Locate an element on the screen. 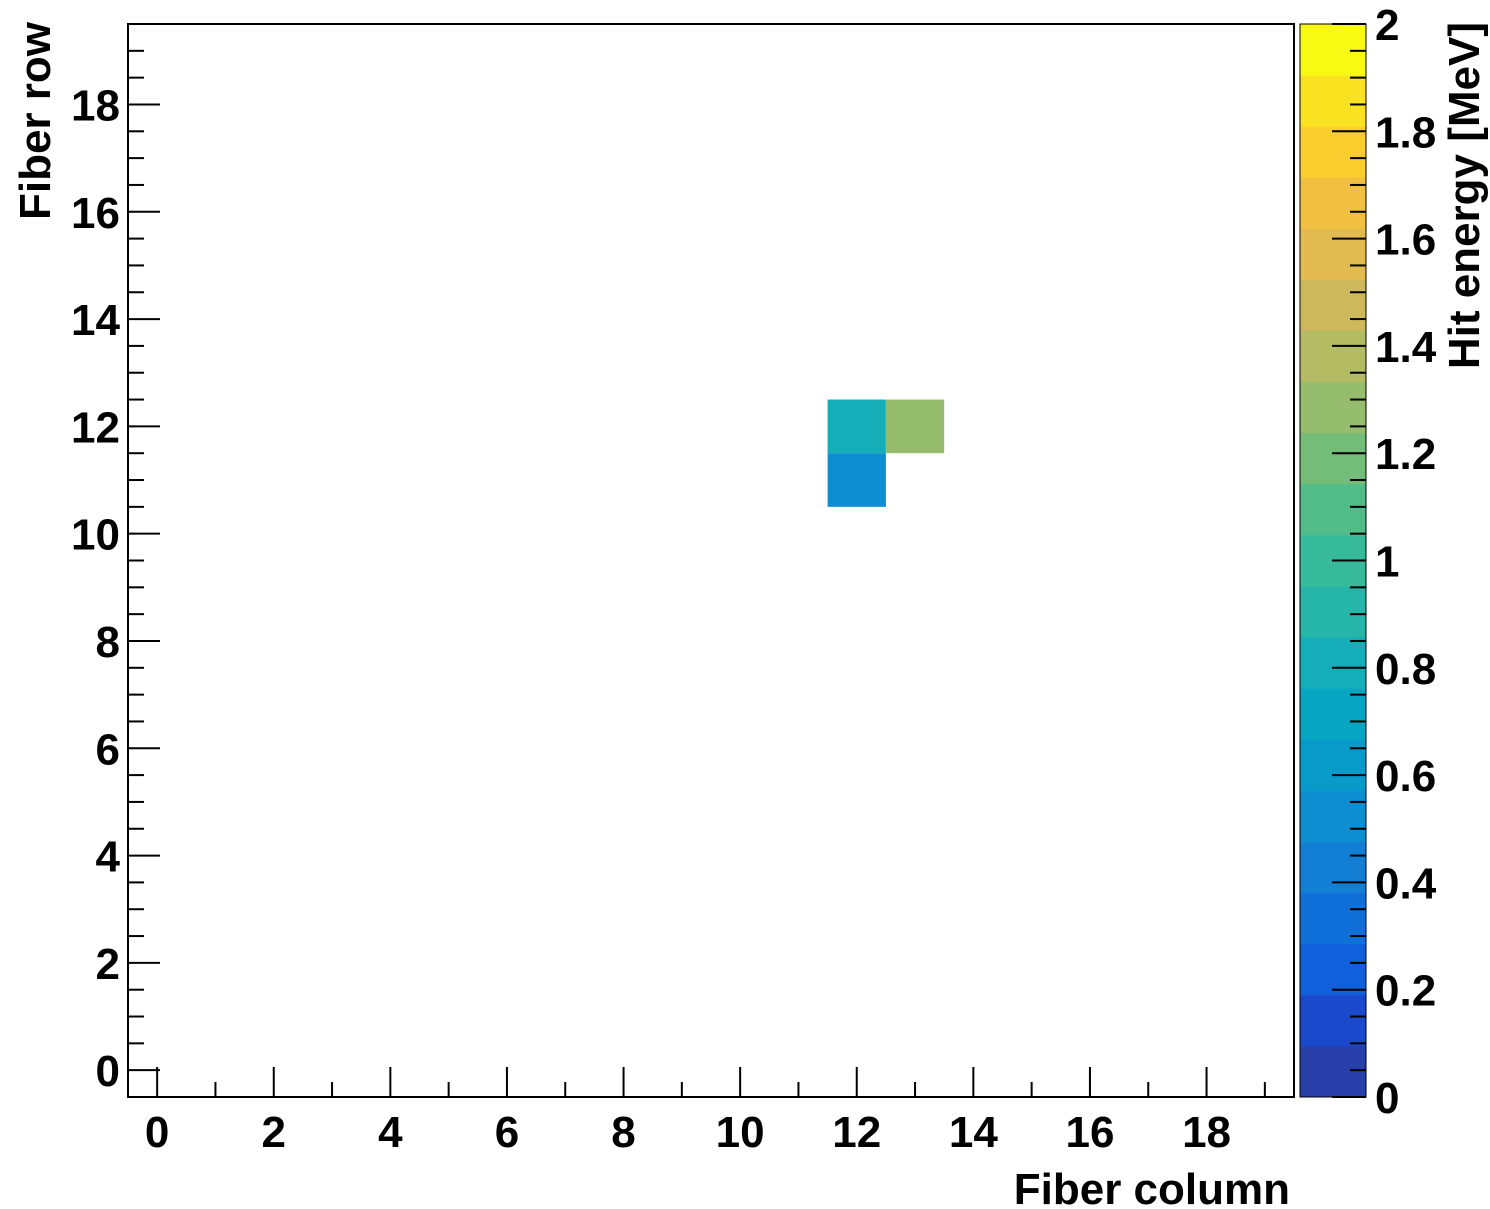 This screenshot has height=1209, width=1490. y-tick-label: 14 is located at coordinates (95, 320).